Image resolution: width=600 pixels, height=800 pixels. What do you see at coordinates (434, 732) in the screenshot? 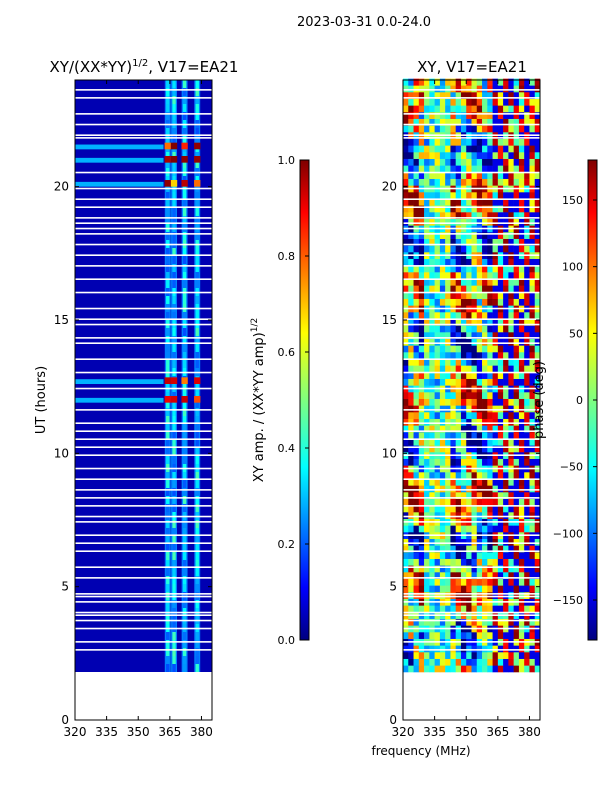
I see `x-tick-label: 335` at bounding box center [434, 732].